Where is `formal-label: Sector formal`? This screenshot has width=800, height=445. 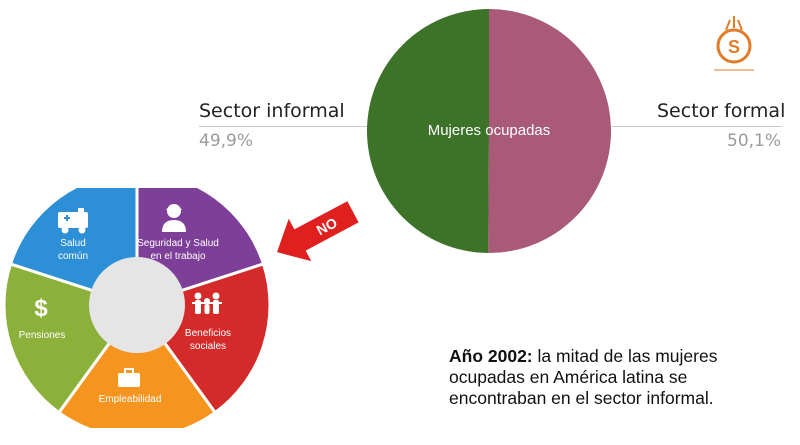 formal-label: Sector formal is located at coordinates (721, 111).